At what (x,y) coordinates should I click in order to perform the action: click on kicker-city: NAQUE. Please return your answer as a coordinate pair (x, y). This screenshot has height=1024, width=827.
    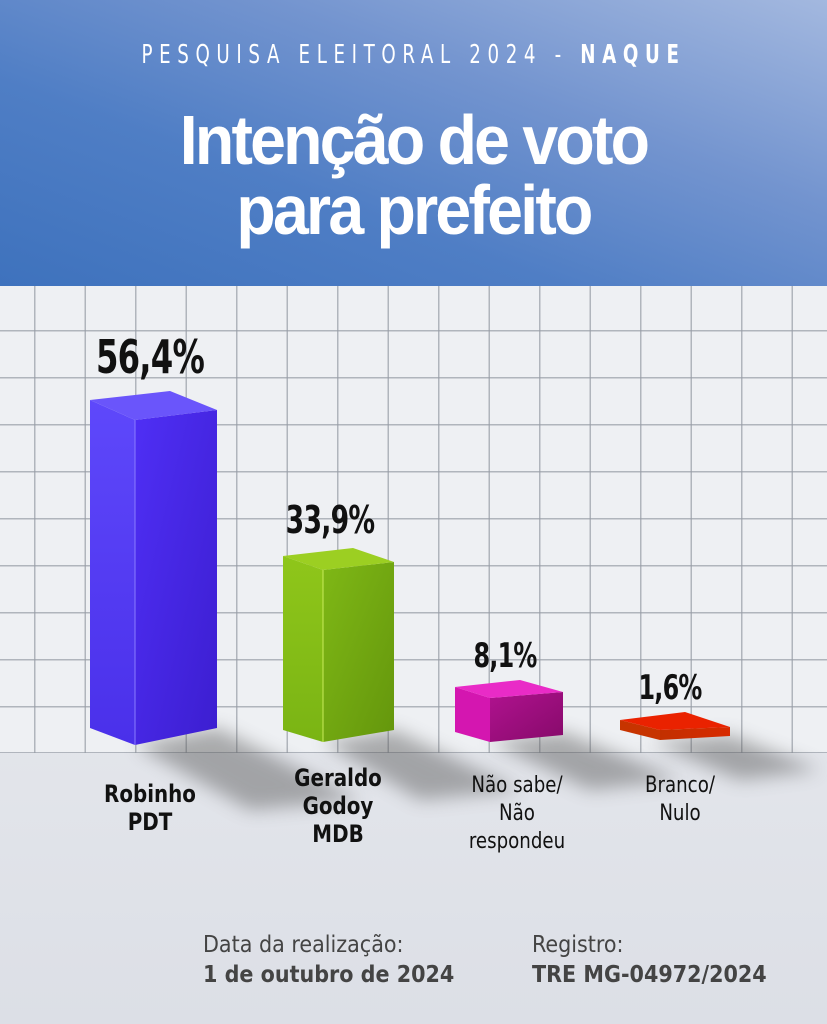
    Looking at the image, I should click on (633, 55).